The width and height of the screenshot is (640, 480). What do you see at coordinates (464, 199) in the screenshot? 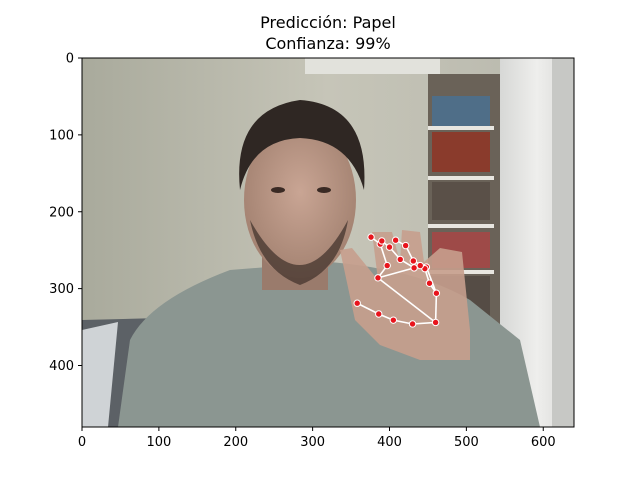
I see `bookshelf` at bounding box center [464, 199].